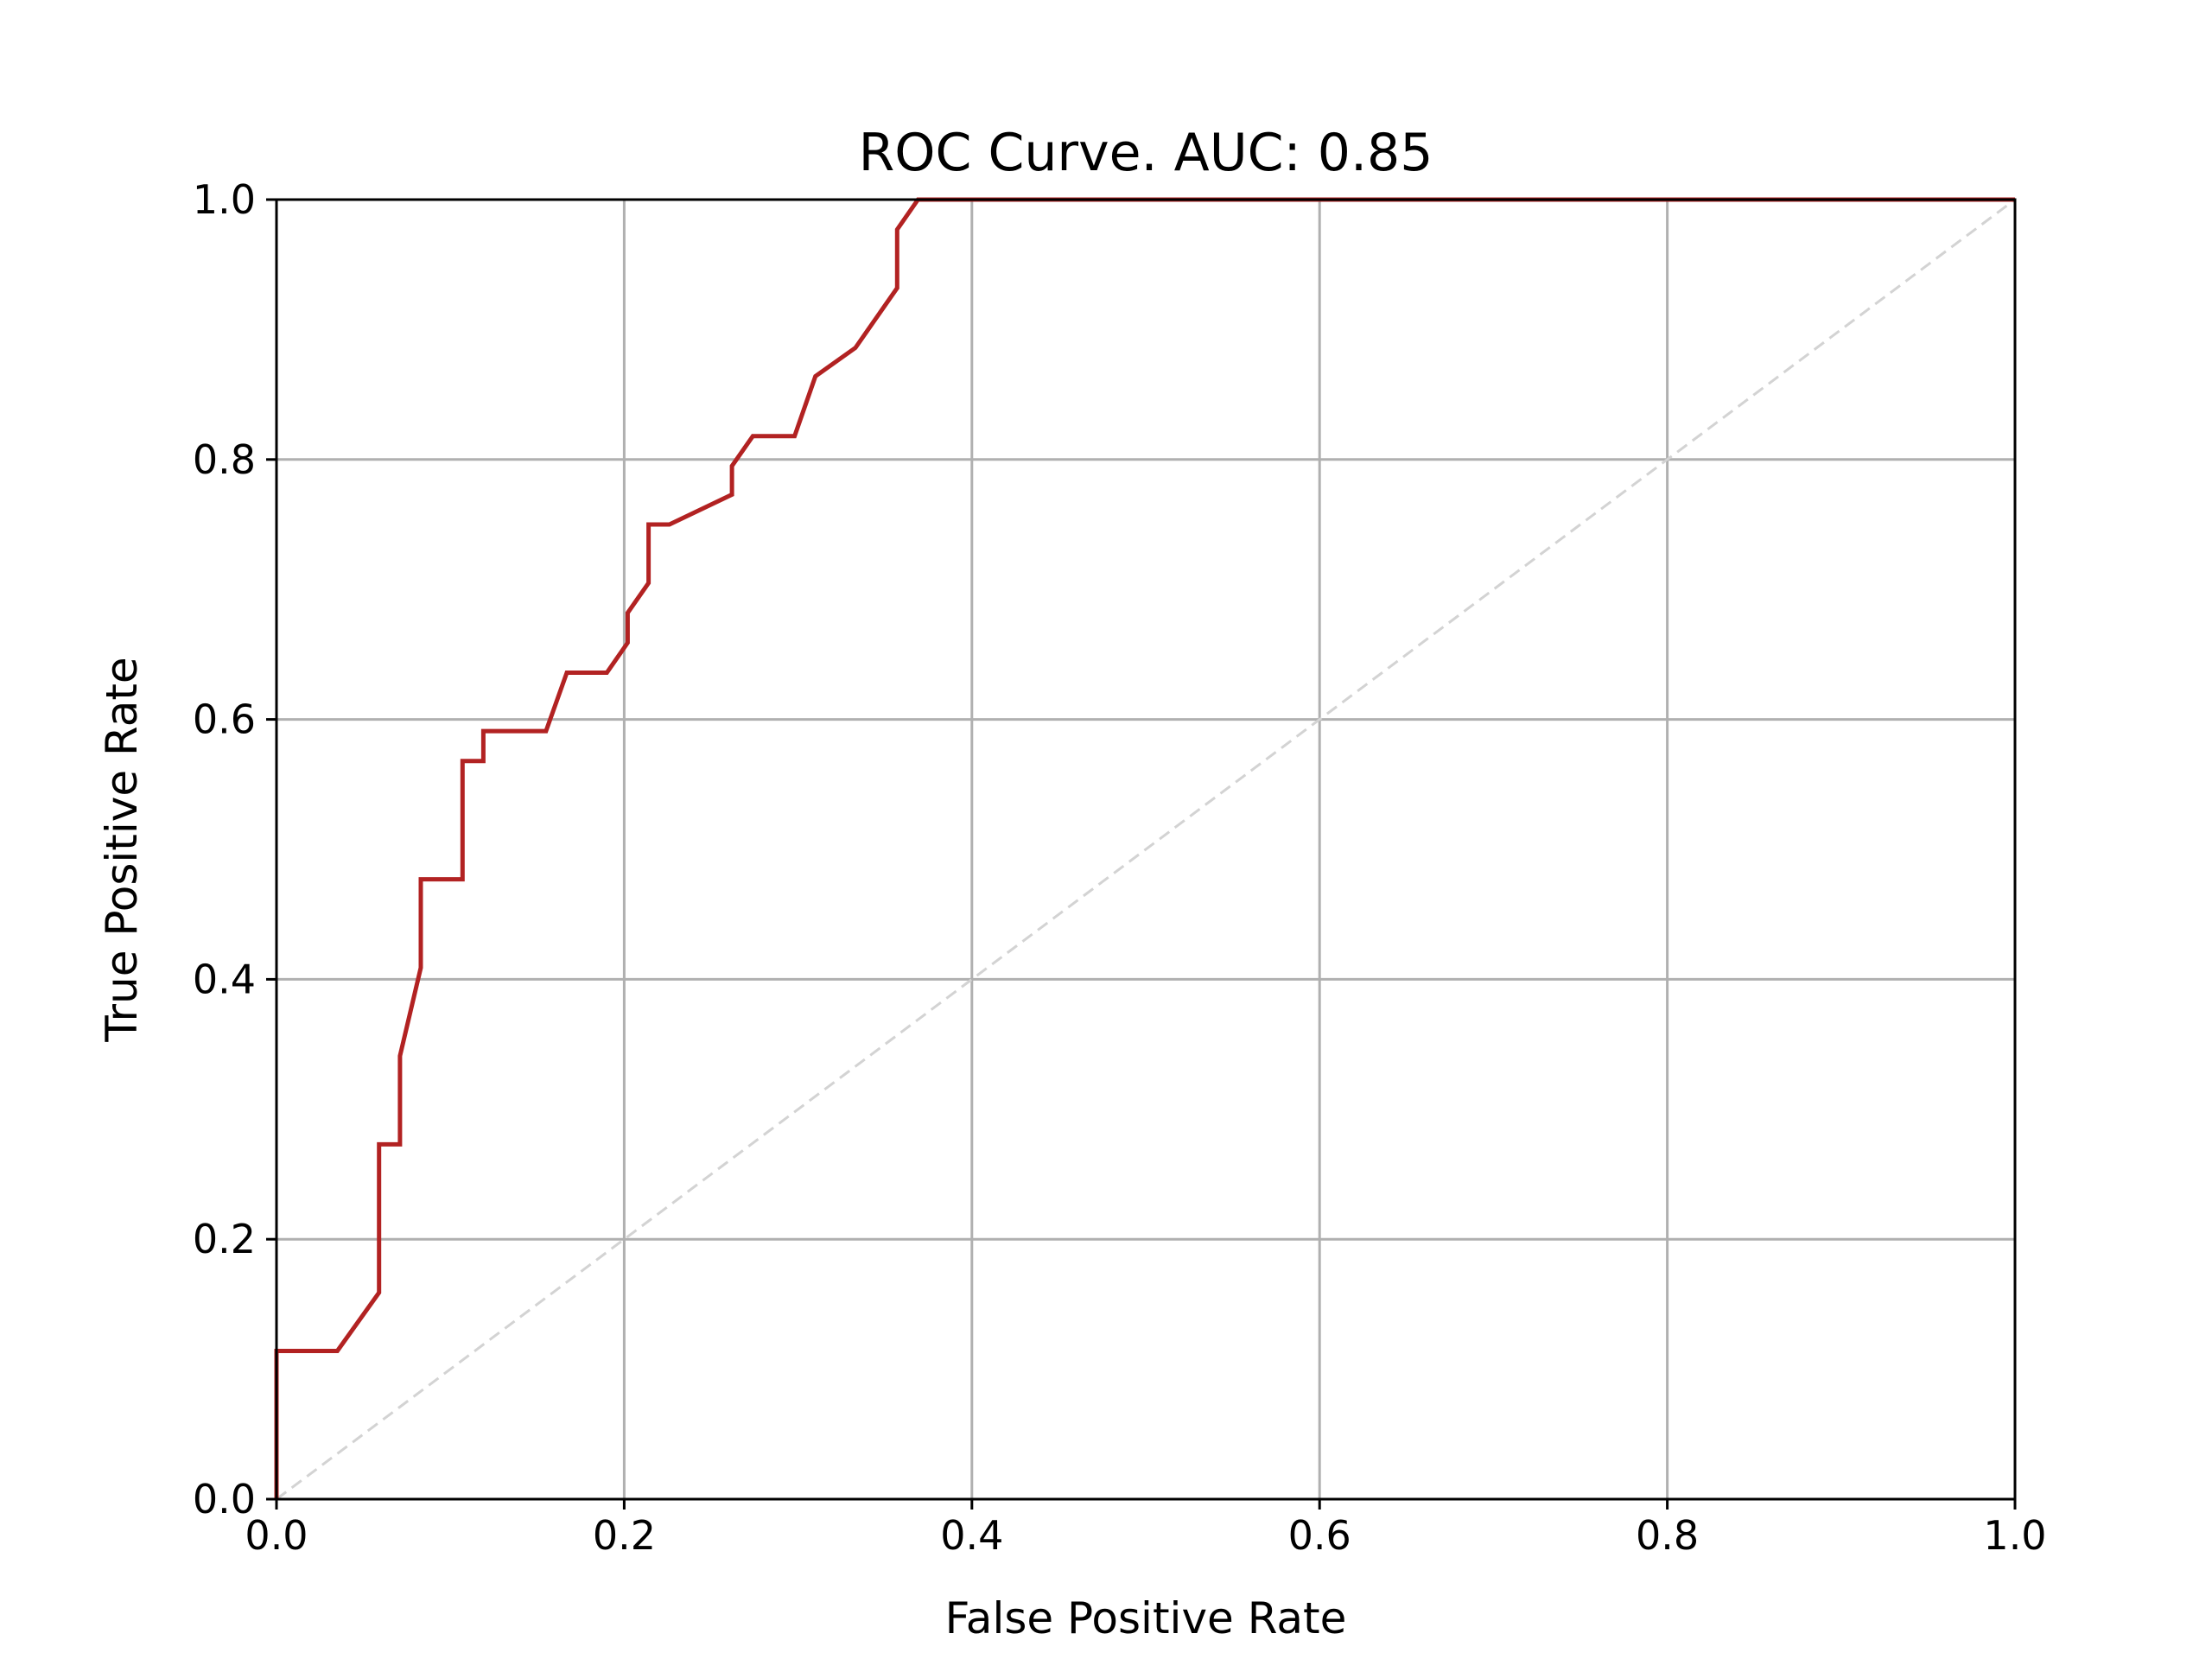 Image resolution: width=2212 pixels, height=1659 pixels. I want to click on x-axis-ticks: 0.0 0.2 0.4 0.6 0.8 1.0, so click(1146, 1529).